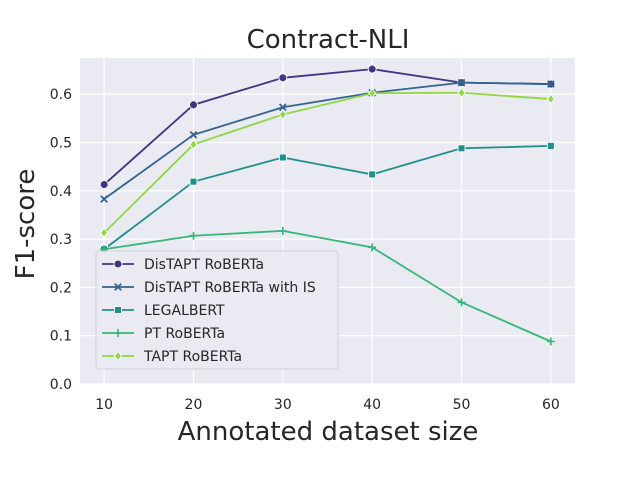  What do you see at coordinates (194, 405) in the screenshot?
I see `x-tick-label: 20` at bounding box center [194, 405].